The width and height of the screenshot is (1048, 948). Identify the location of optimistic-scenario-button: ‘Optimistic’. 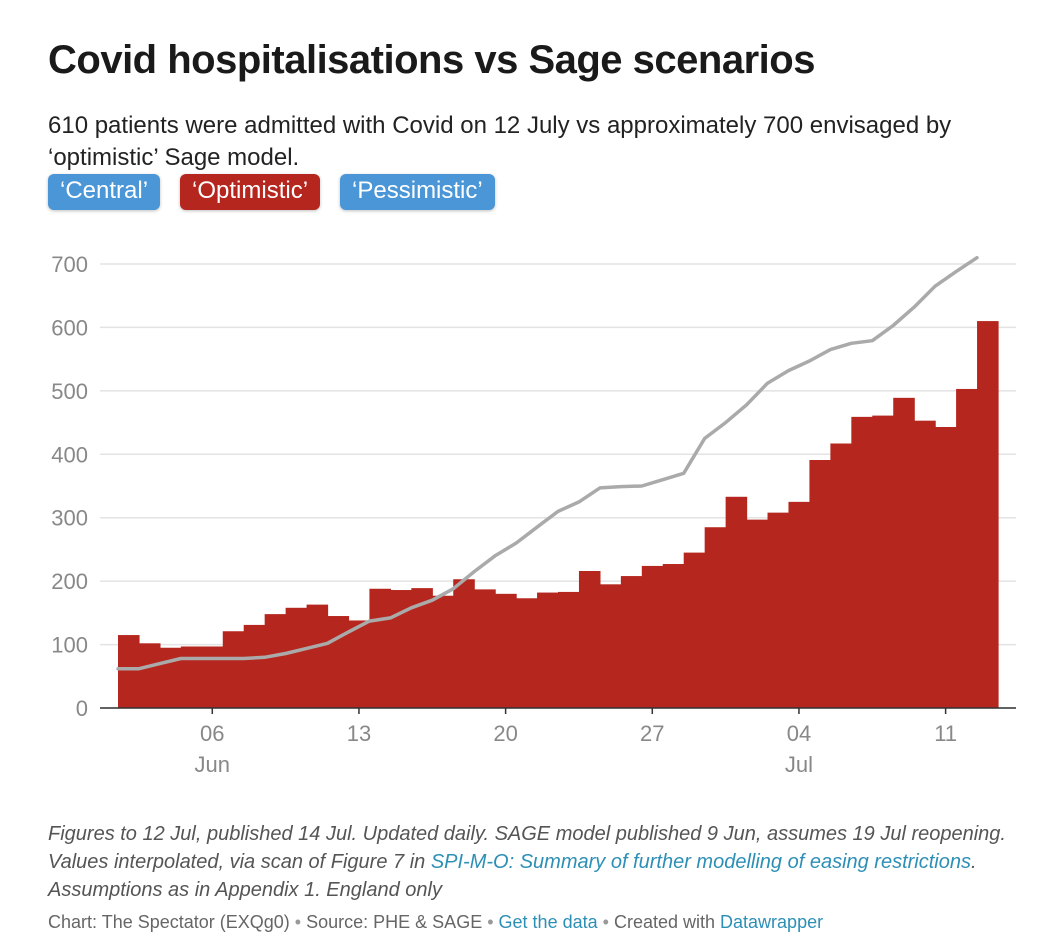
(250, 192).